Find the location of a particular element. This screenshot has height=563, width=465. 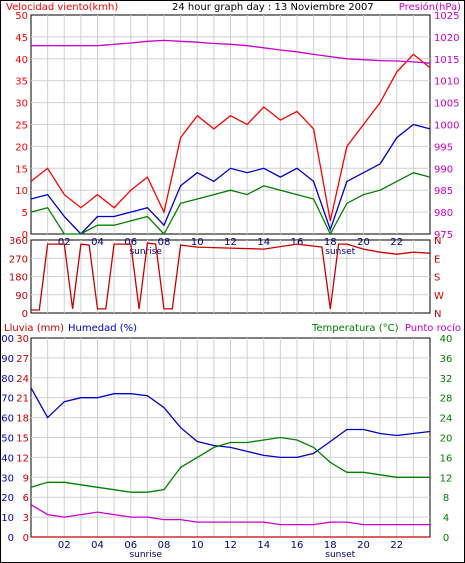

pressure-tick-label: 990 is located at coordinates (443, 169).